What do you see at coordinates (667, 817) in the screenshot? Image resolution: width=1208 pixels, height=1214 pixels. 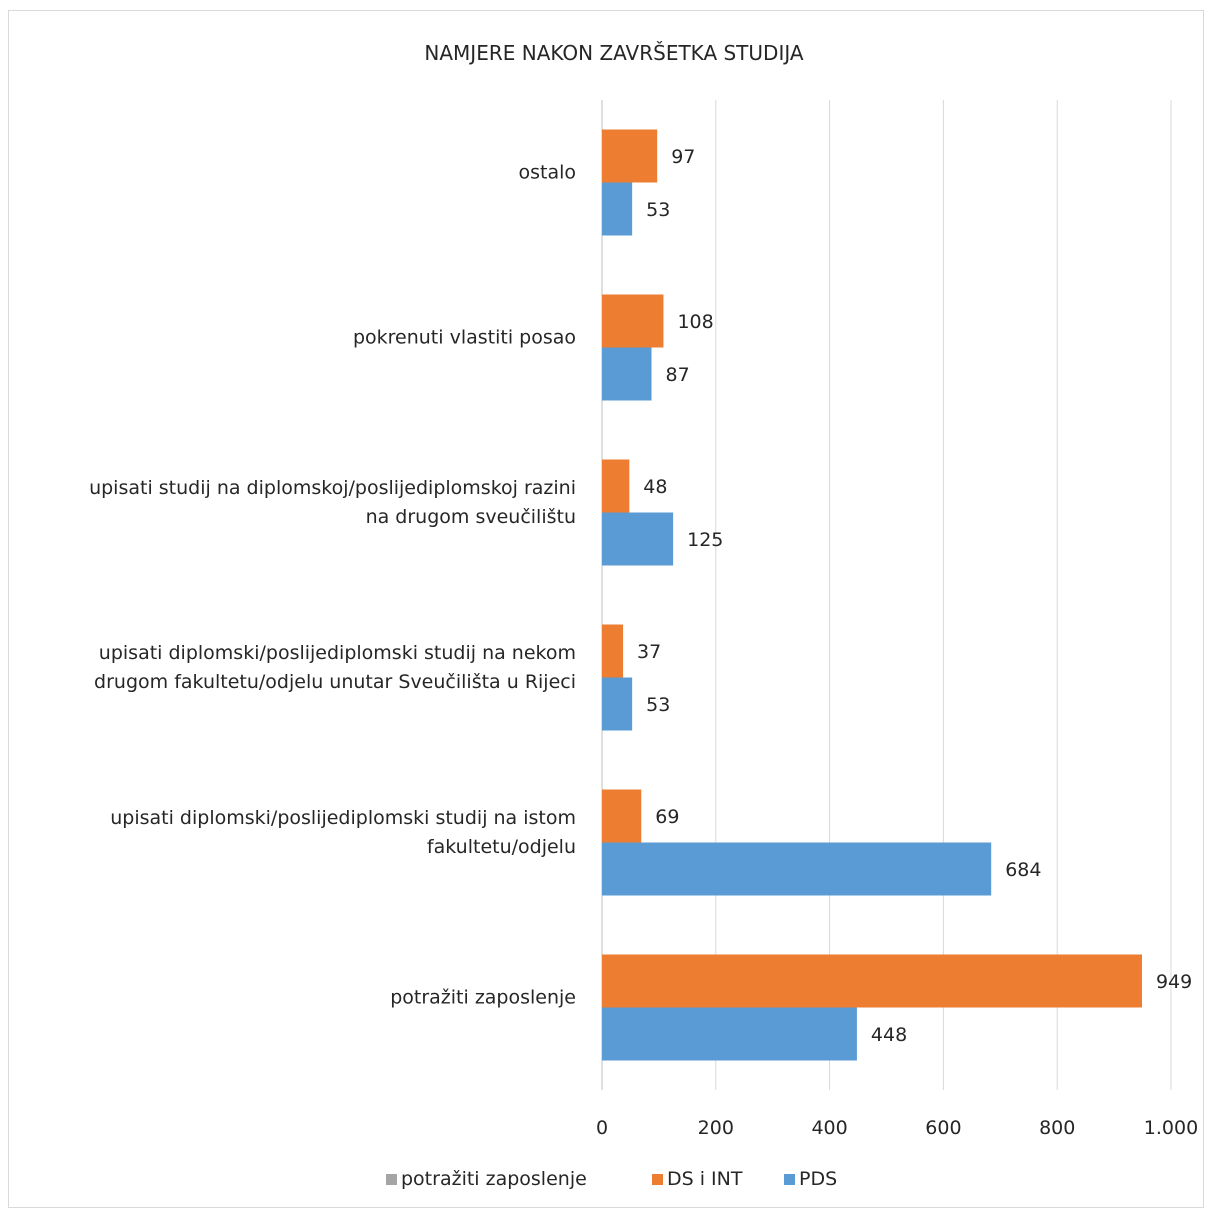 I see `data-label: 69` at bounding box center [667, 817].